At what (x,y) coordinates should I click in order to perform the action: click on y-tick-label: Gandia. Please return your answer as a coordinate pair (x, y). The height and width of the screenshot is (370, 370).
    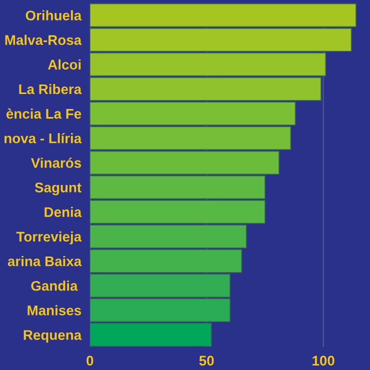
    Looking at the image, I should click on (54, 285).